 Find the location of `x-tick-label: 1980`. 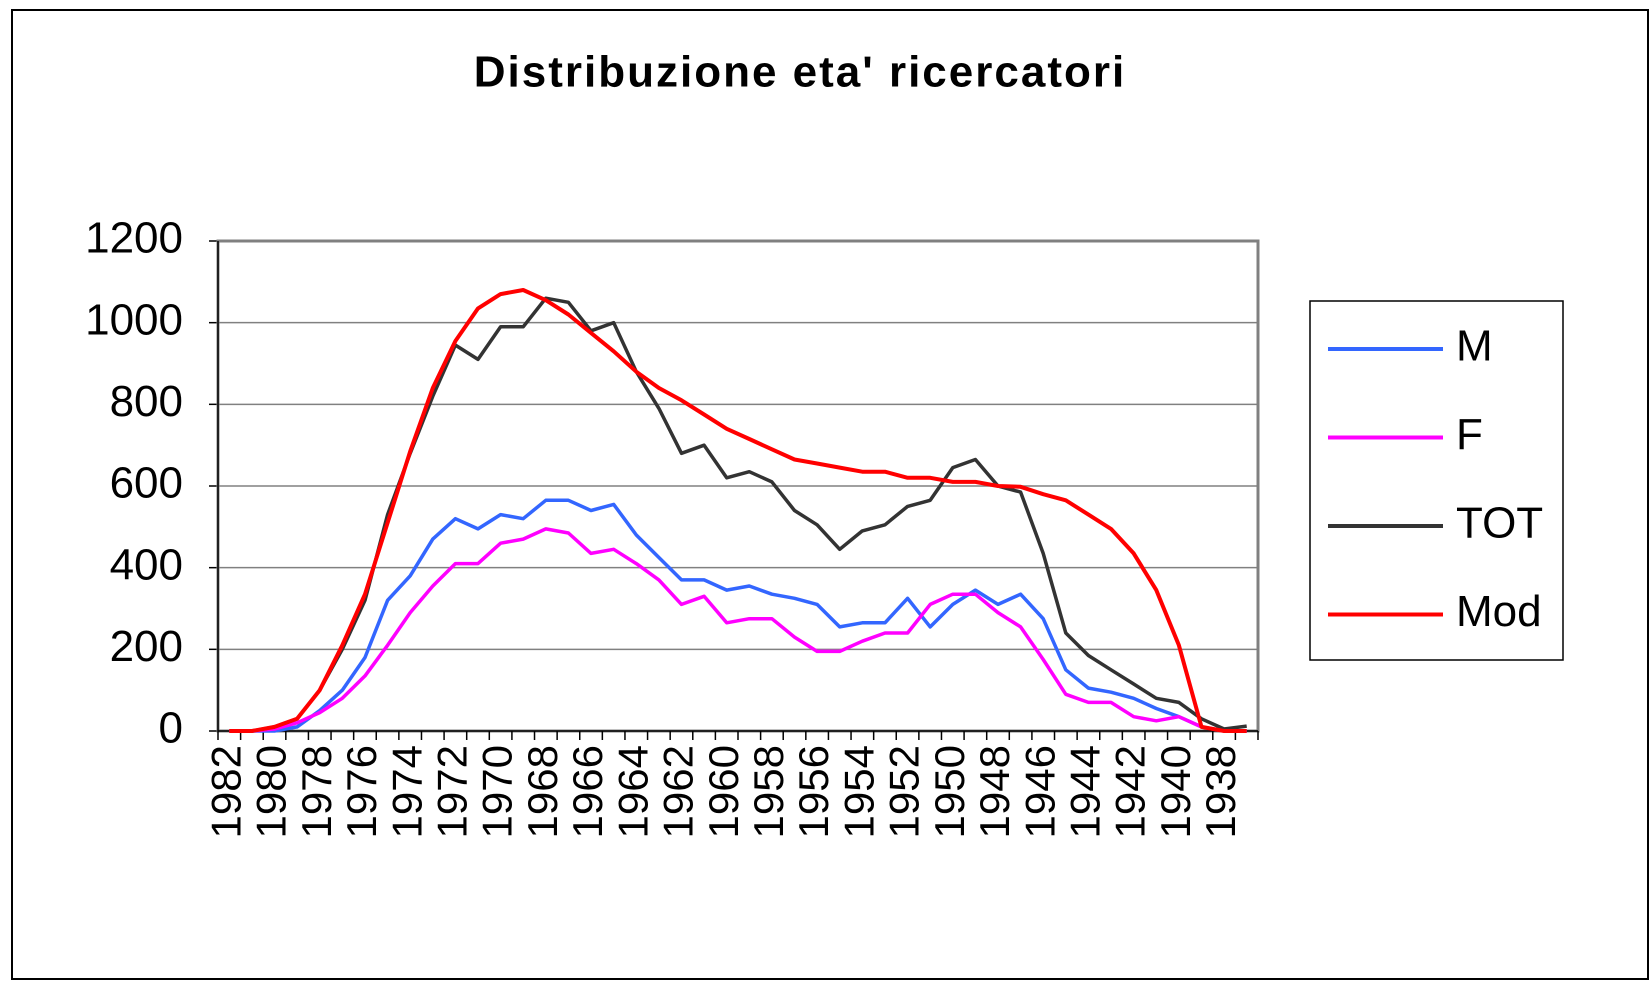

x-tick-label: 1980 is located at coordinates (271, 791).